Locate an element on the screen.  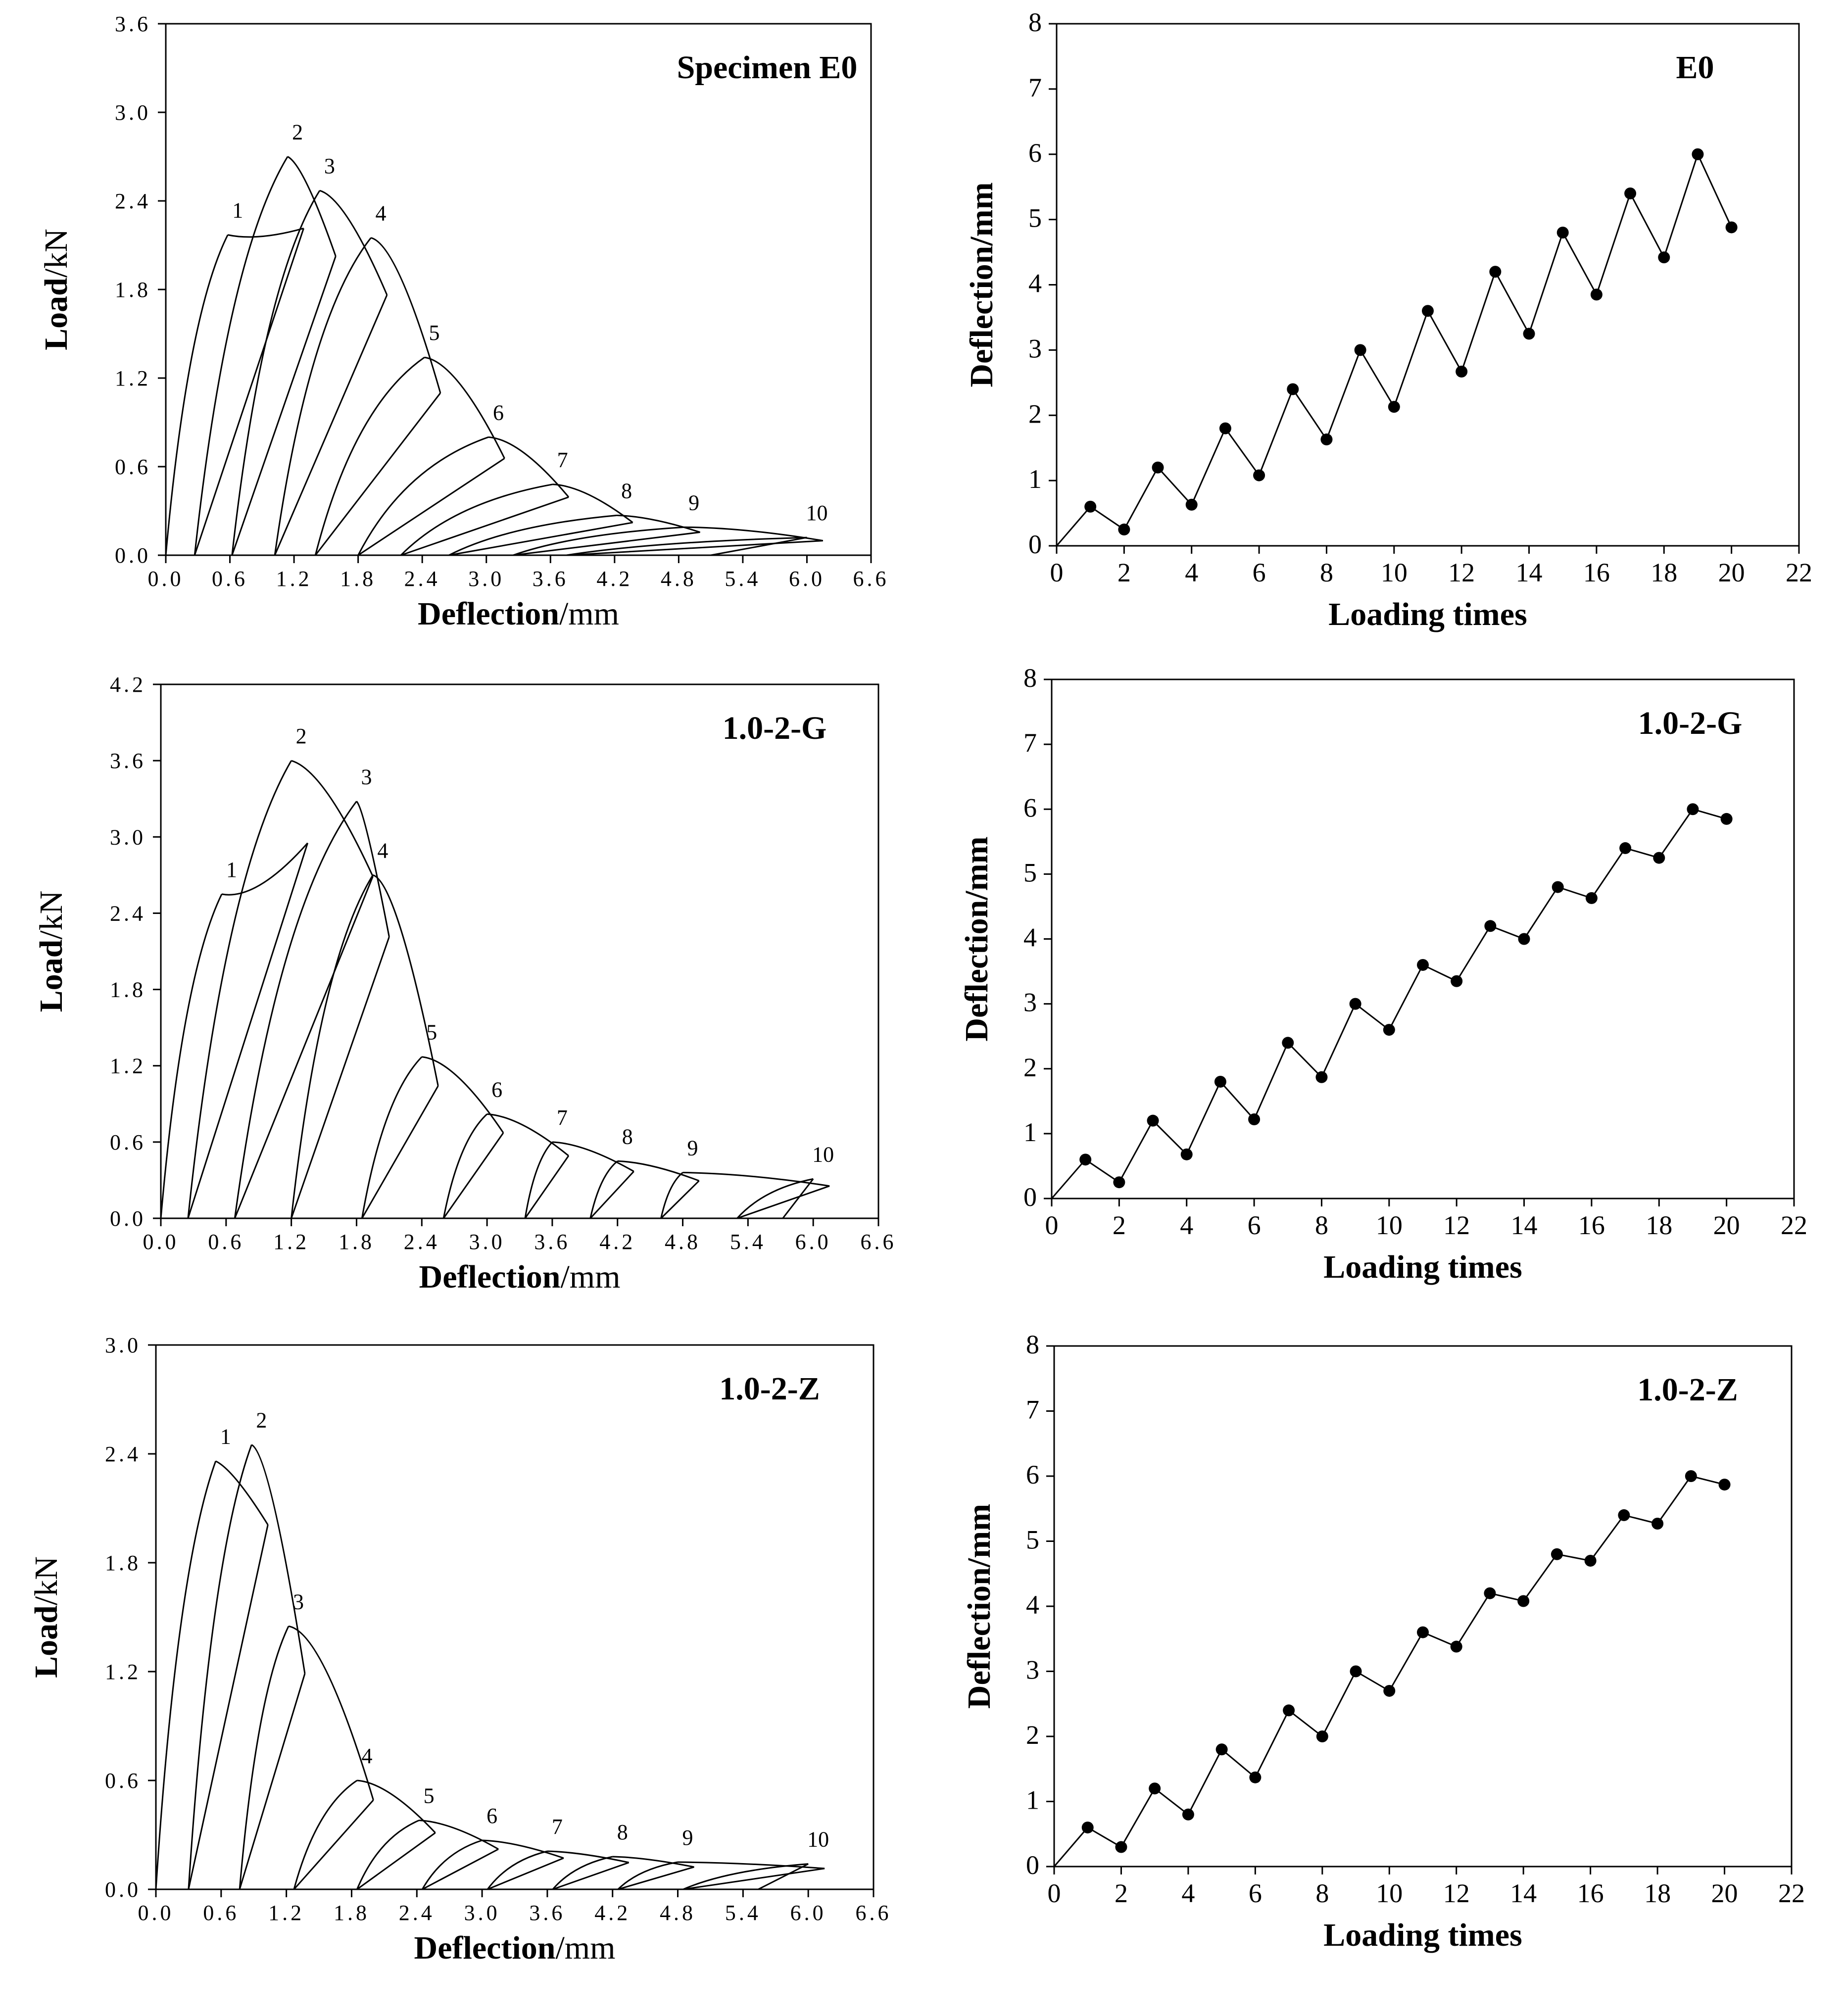
y-tick-label: 3.0 is located at coordinates (123, 1345).